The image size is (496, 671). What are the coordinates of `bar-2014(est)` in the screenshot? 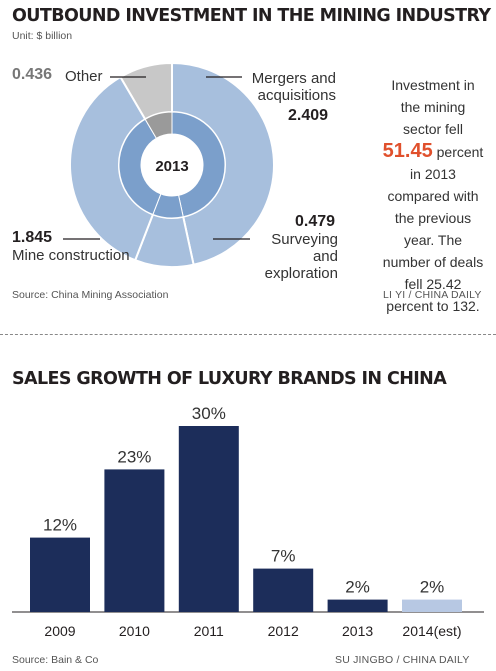 It's located at (432, 605).